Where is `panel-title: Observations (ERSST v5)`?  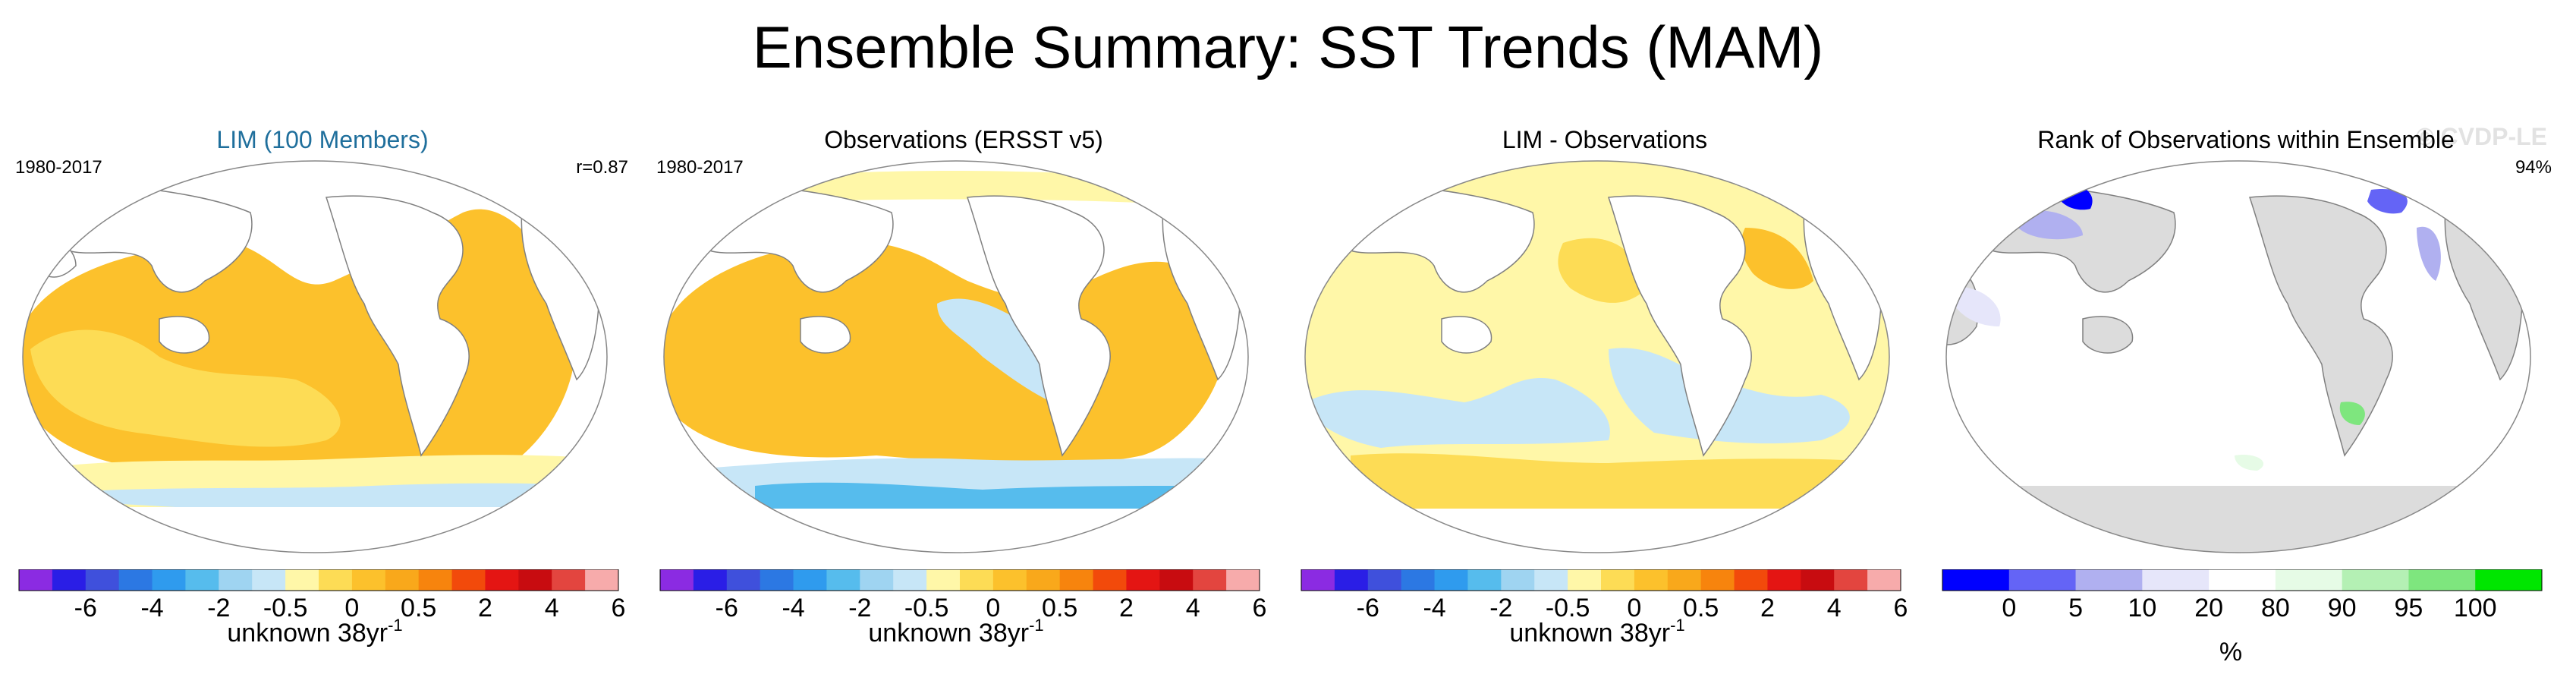
panel-title: Observations (ERSST v5) is located at coordinates (963, 139).